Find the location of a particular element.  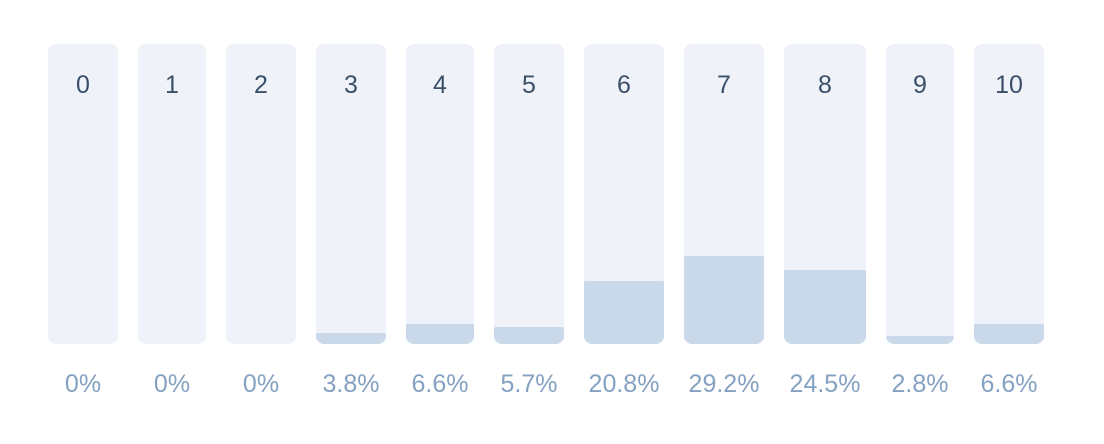

score-label: 1 is located at coordinates (172, 85).